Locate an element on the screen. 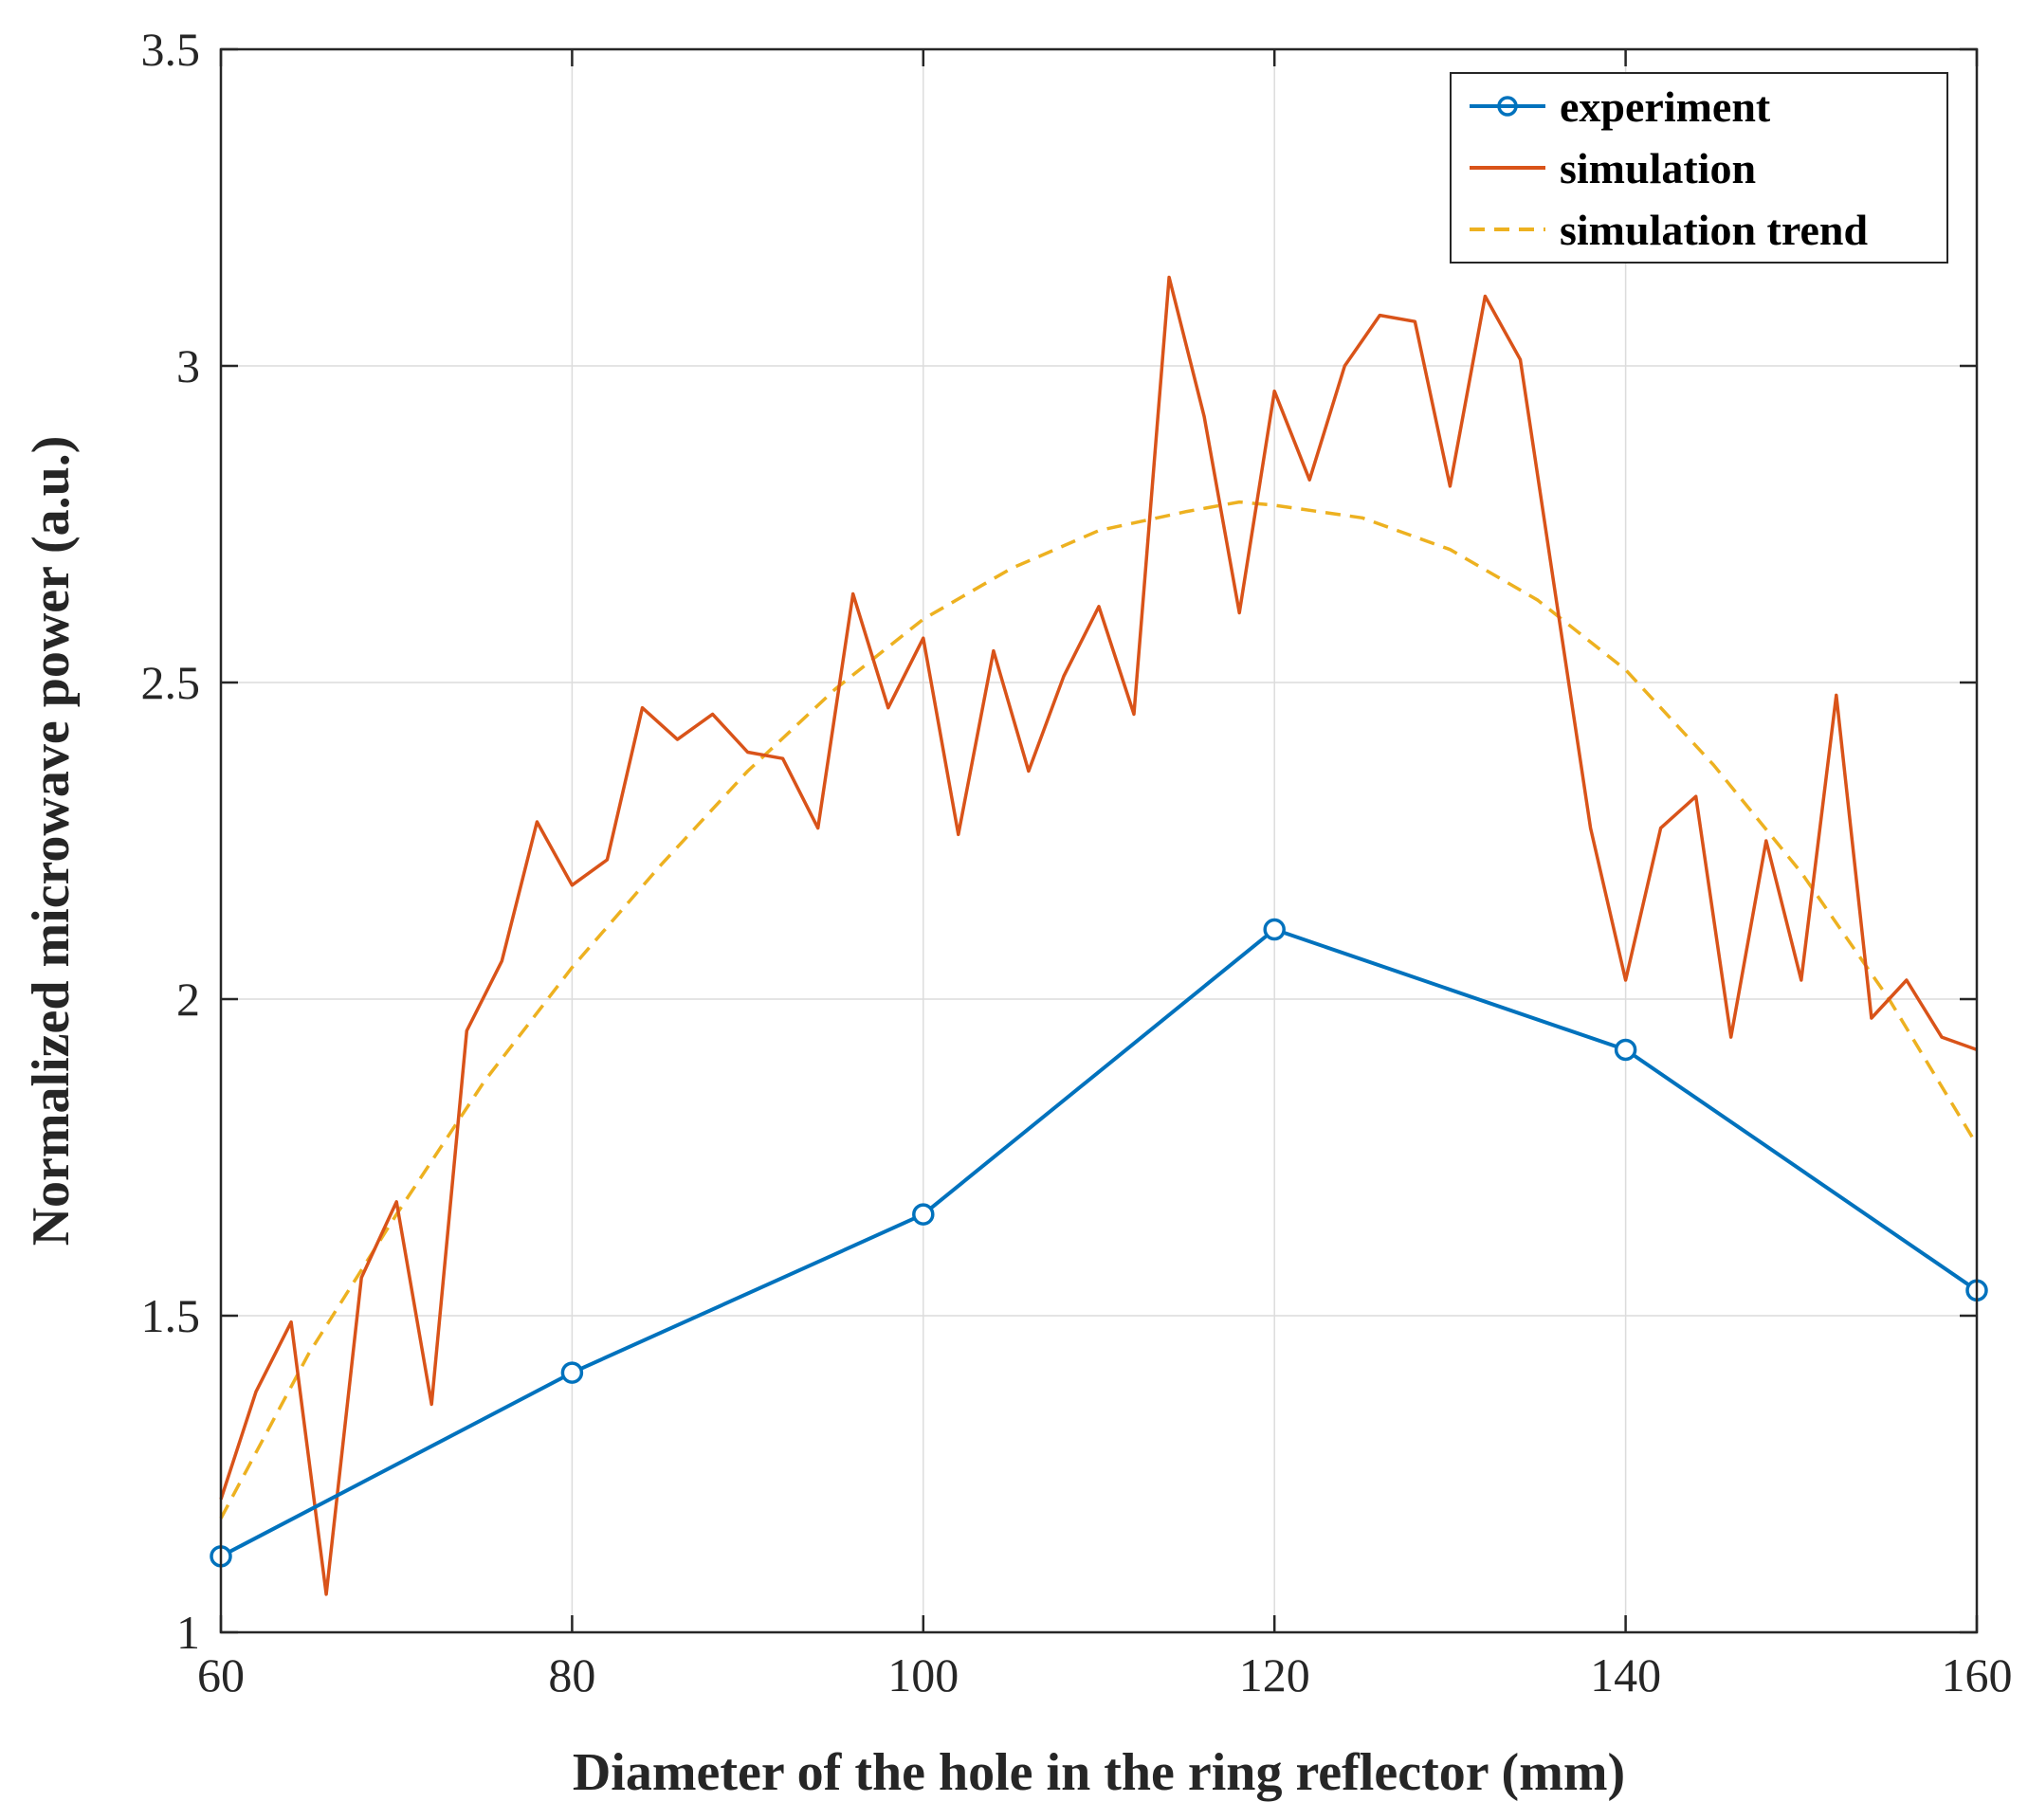 The height and width of the screenshot is (1820, 2028). y-tick-label: 1.5 is located at coordinates (171, 1315).